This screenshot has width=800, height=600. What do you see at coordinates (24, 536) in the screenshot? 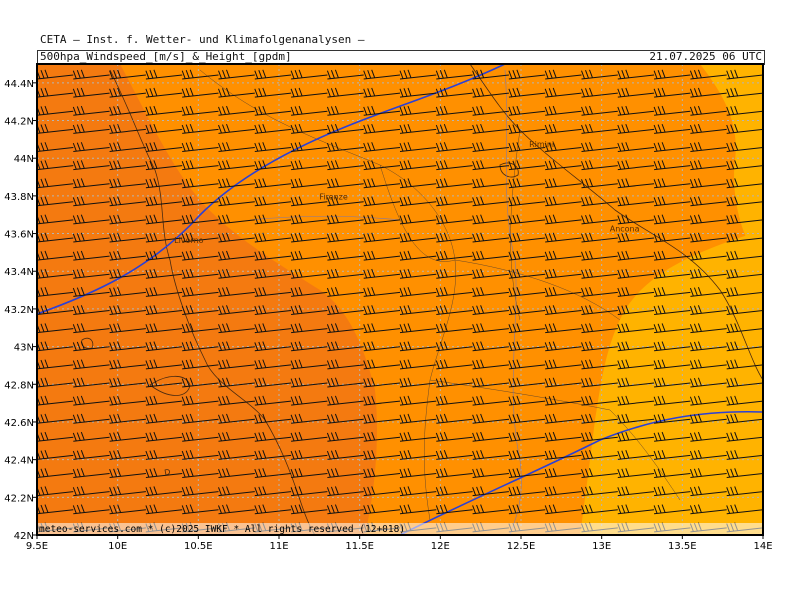
I see `y-tick-label: 42N` at bounding box center [24, 536].